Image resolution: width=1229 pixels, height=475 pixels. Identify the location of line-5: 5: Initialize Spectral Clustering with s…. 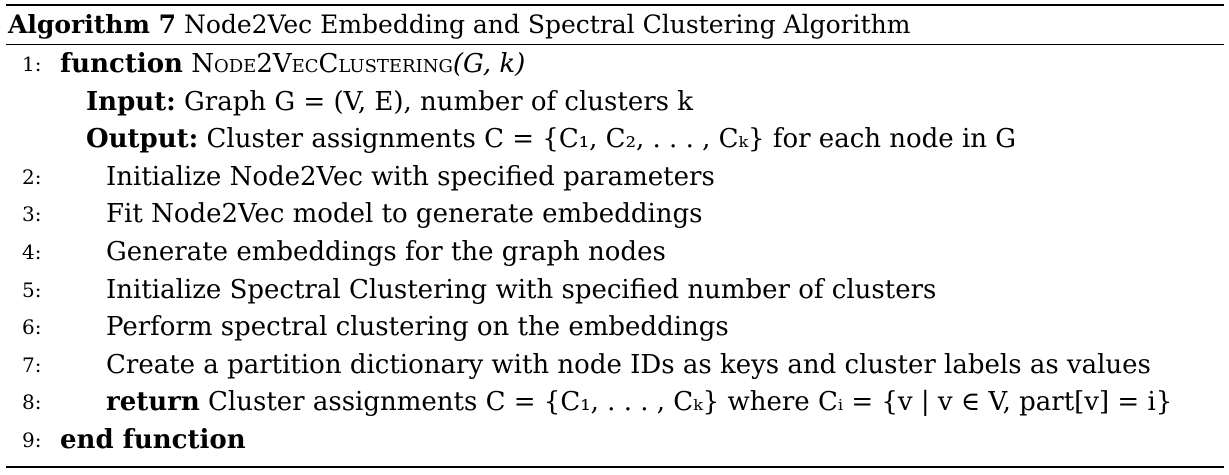
(615, 291).